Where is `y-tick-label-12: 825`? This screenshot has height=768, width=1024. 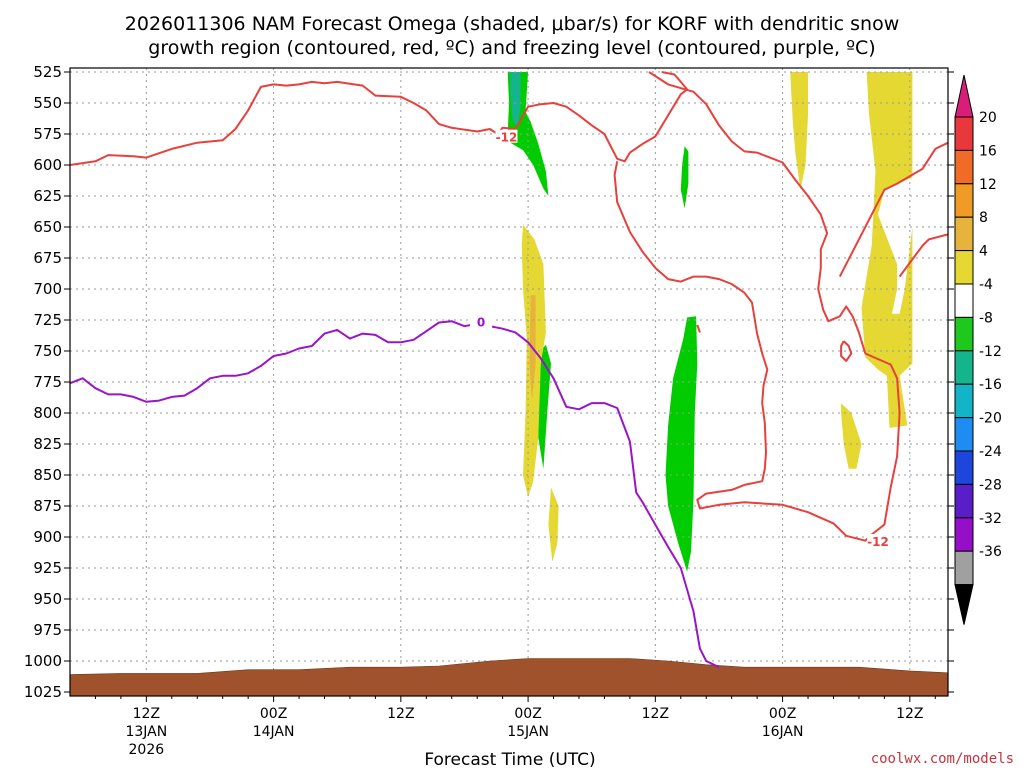 y-tick-label-12: 825 is located at coordinates (47, 444).